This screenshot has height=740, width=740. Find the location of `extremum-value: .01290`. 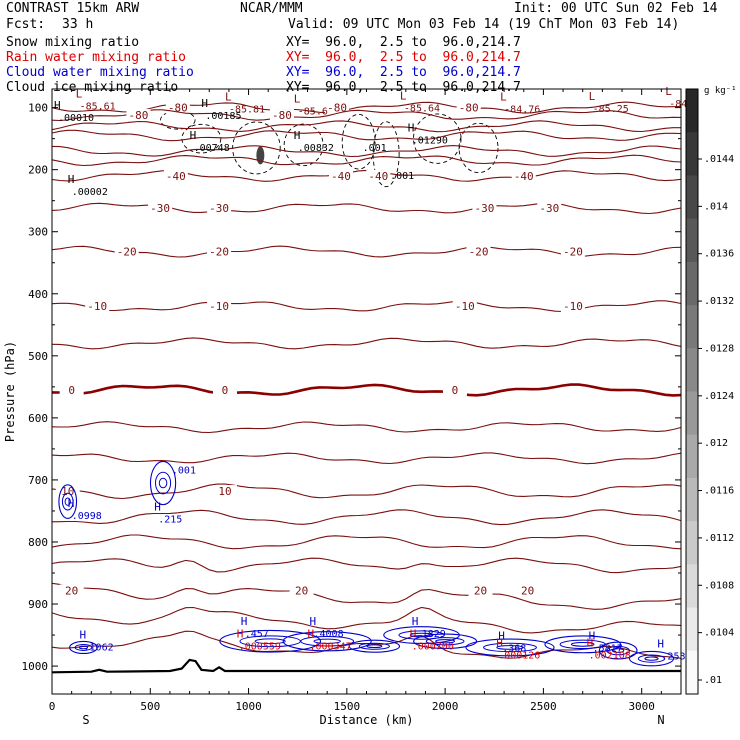

extremum-value: .01290 is located at coordinates (430, 141).